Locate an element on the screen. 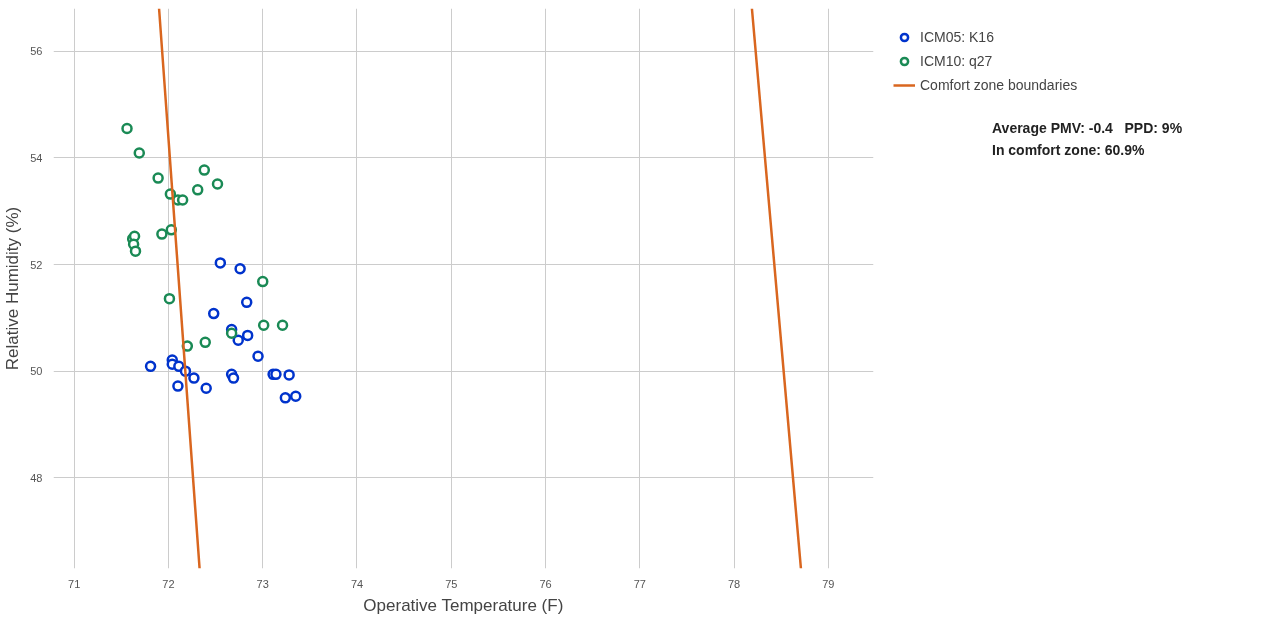 Image resolution: width=1271 pixels, height=629 pixels. x-tick-label: 74 is located at coordinates (357, 583).